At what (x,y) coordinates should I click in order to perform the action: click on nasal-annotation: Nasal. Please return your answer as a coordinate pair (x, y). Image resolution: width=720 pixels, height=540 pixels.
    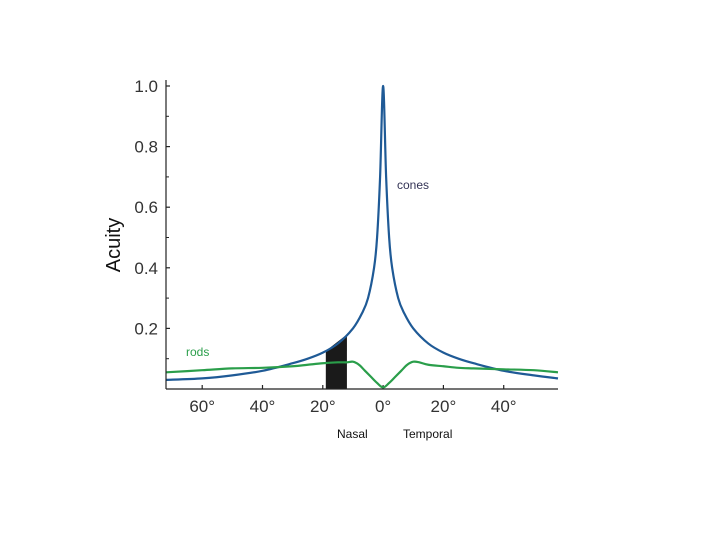
    Looking at the image, I should click on (352, 434).